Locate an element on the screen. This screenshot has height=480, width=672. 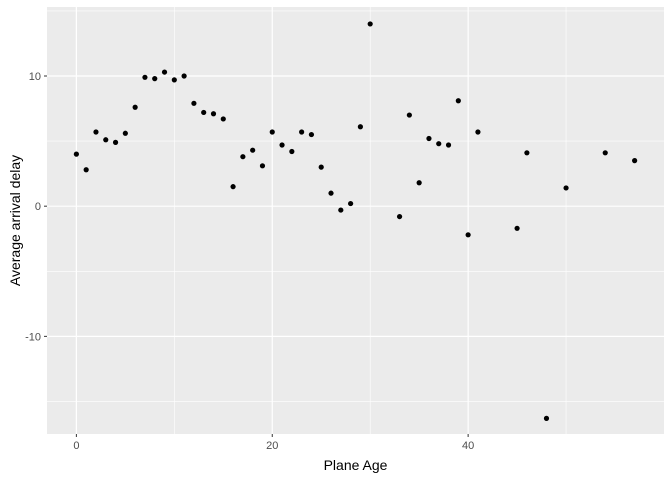
y-axis-ticks: -10 0 10 is located at coordinates (36, 207).